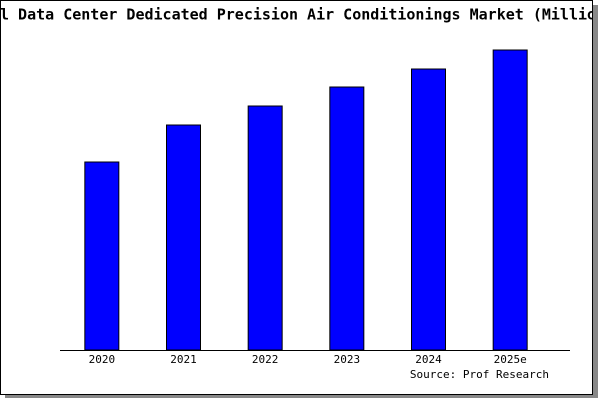 Image resolution: width=600 pixels, height=400 pixels. I want to click on x-tick-label: 2024, so click(428, 359).